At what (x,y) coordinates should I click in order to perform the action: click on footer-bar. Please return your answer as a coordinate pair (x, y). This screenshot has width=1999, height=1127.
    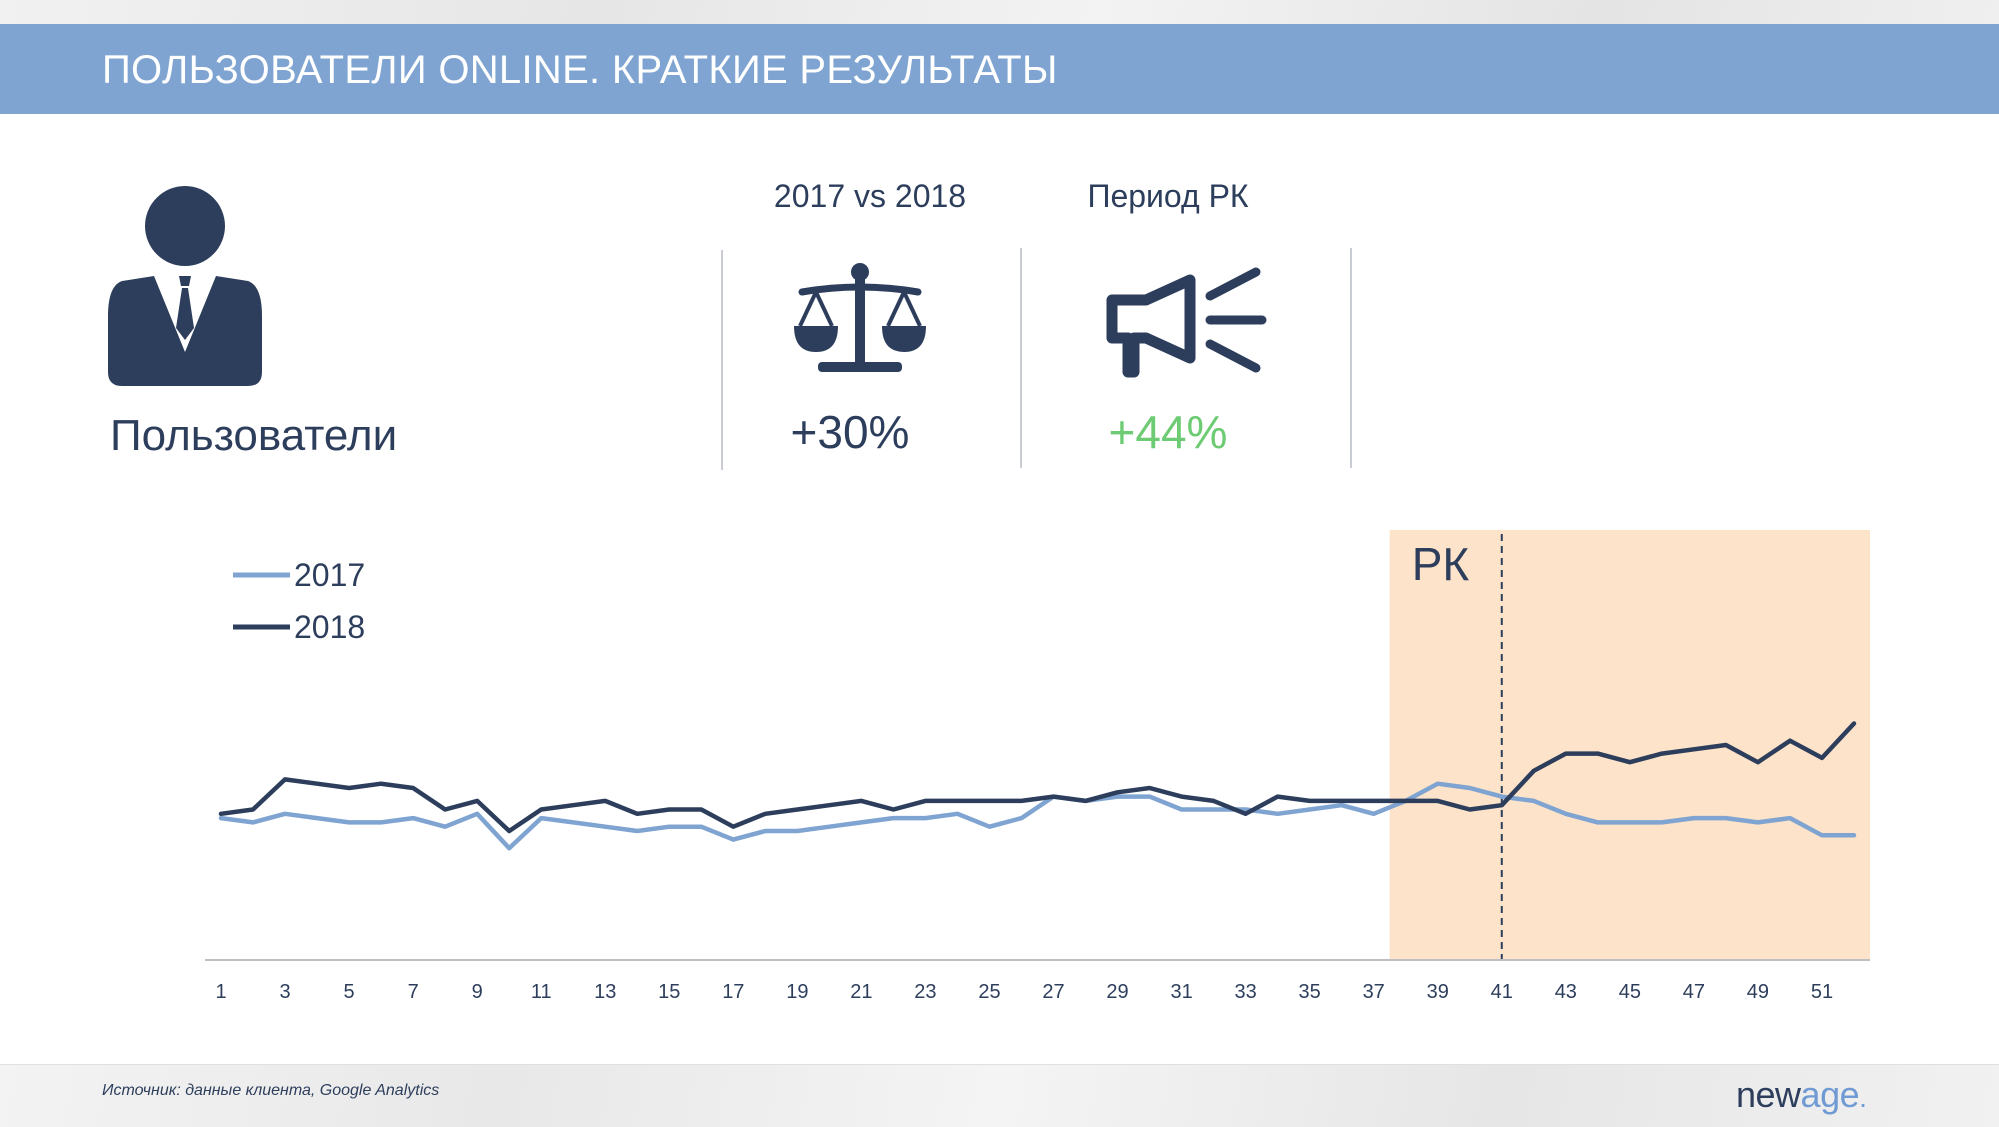
    Looking at the image, I should click on (999, 1095).